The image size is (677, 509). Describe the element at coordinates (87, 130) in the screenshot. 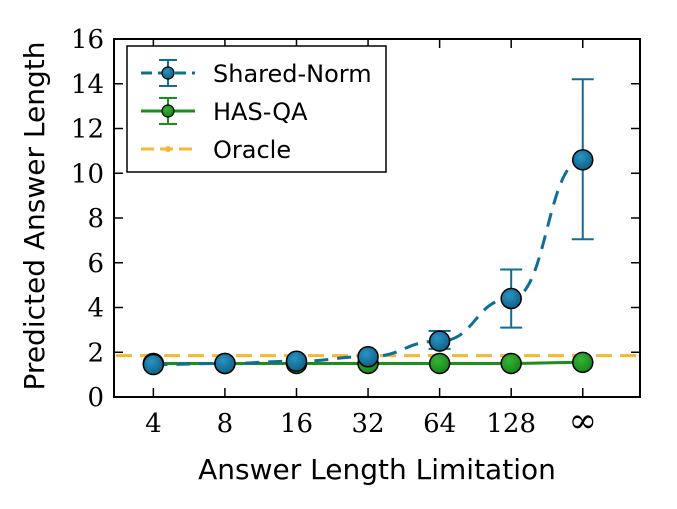

I see `y-tick-label: 12` at that location.